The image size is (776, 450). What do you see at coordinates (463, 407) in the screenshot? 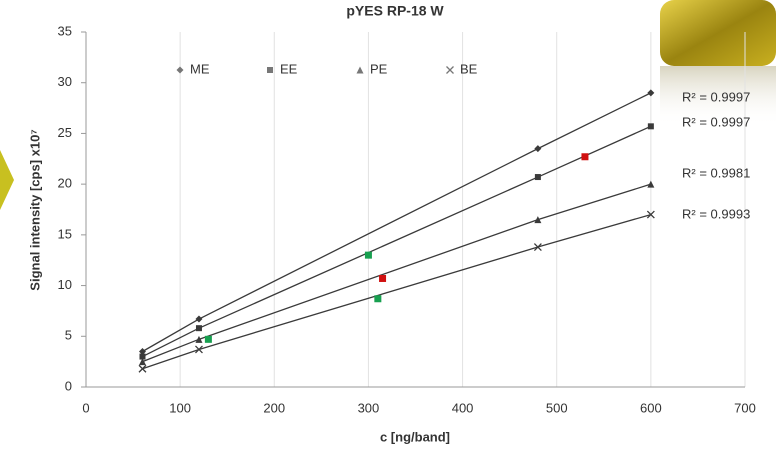
I see `x-tick-label: 400` at bounding box center [463, 407].